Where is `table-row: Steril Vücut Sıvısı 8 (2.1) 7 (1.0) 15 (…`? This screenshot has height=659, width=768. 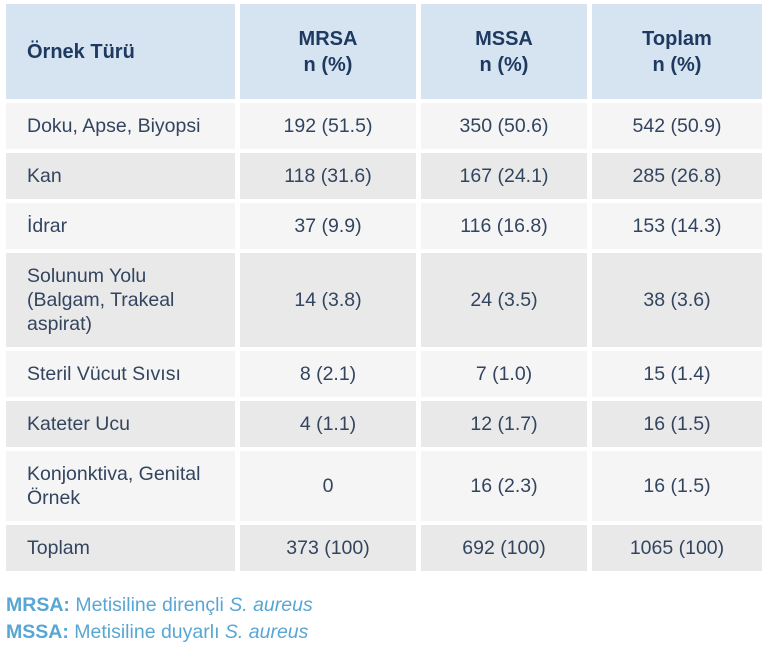
table-row: Steril Vücut Sıvısı 8 (2.1) 7 (1.0) 15 (… is located at coordinates (384, 374).